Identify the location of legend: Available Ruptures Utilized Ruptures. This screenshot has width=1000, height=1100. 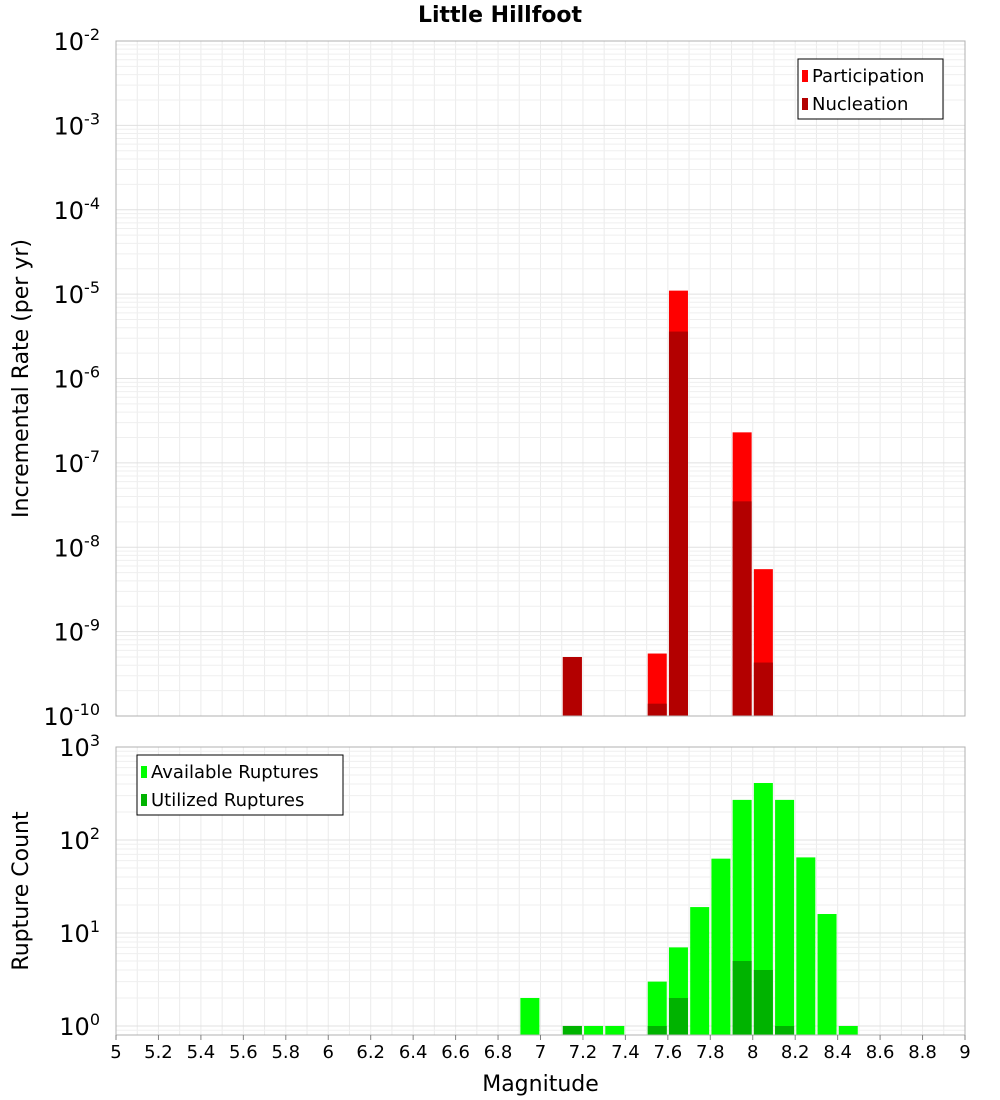
(240, 785).